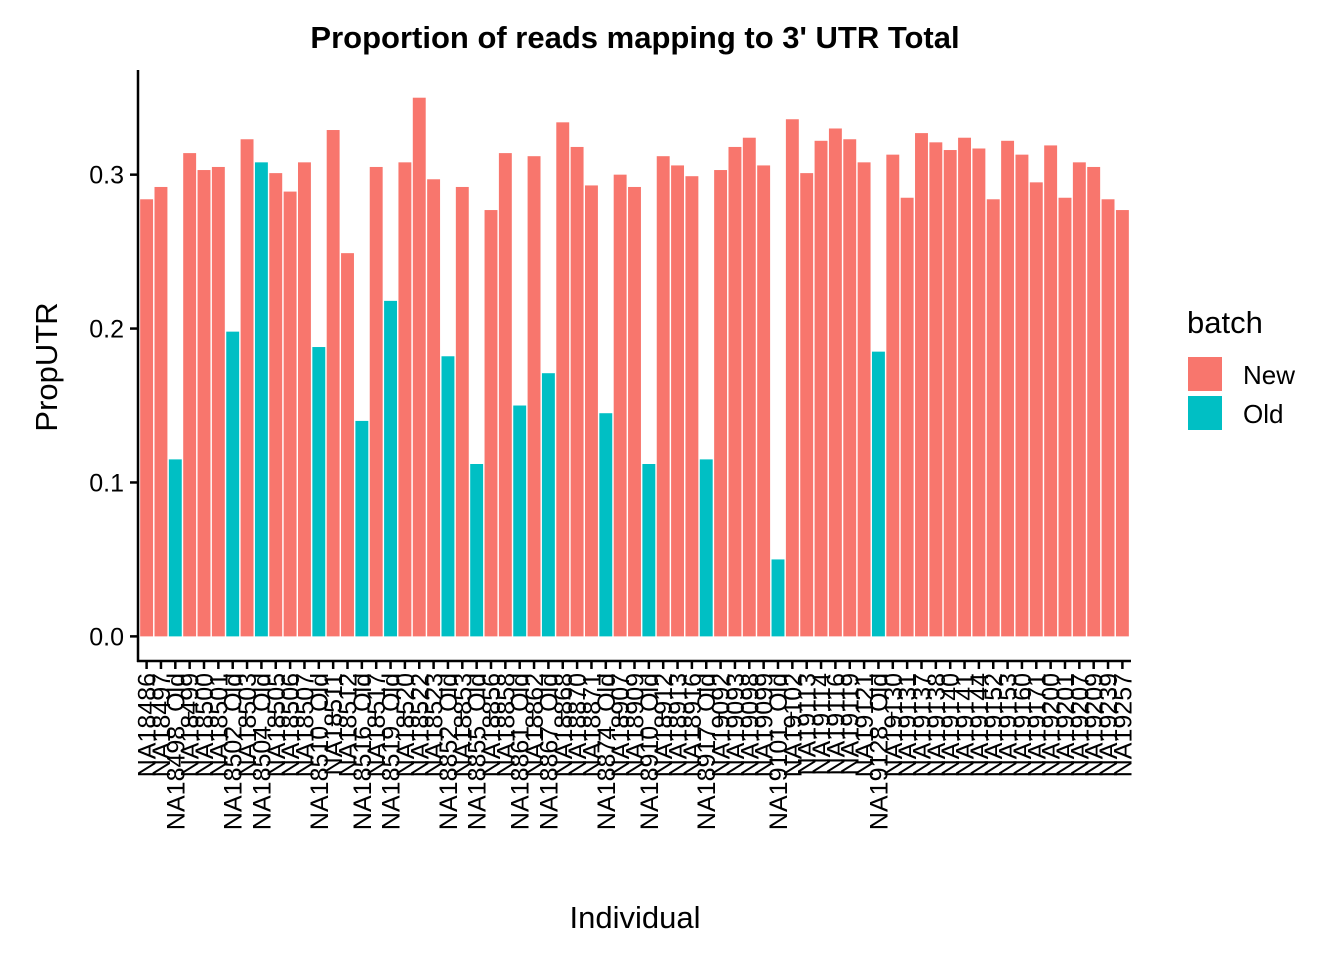  What do you see at coordinates (1263, 414) in the screenshot?
I see `legend-label: Old` at bounding box center [1263, 414].